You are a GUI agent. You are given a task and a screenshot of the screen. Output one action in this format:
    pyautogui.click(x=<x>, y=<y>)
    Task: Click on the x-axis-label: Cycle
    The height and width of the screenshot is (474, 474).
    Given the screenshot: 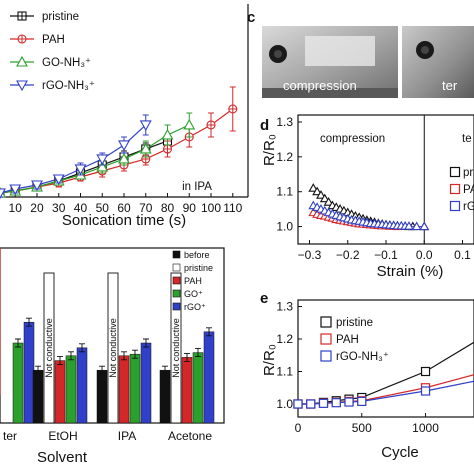 What is the action you would take?
    pyautogui.click(x=400, y=452)
    